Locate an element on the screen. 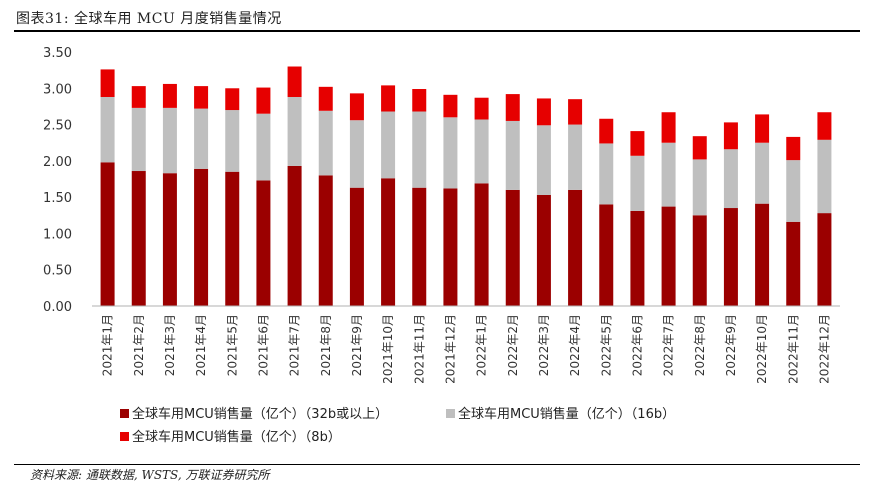 This screenshot has height=483, width=874. x-tick-label: 2022年3月 is located at coordinates (544, 345).